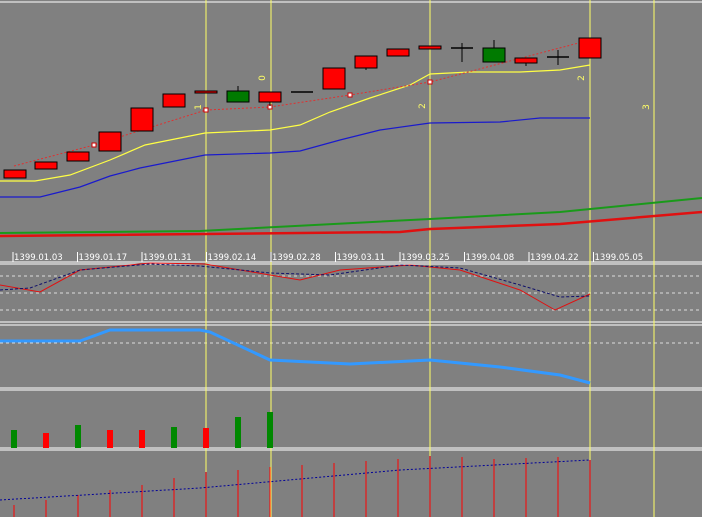 This screenshot has height=517, width=702. What do you see at coordinates (619, 258) in the screenshot?
I see `date-label: 1399.05.05` at bounding box center [619, 258].